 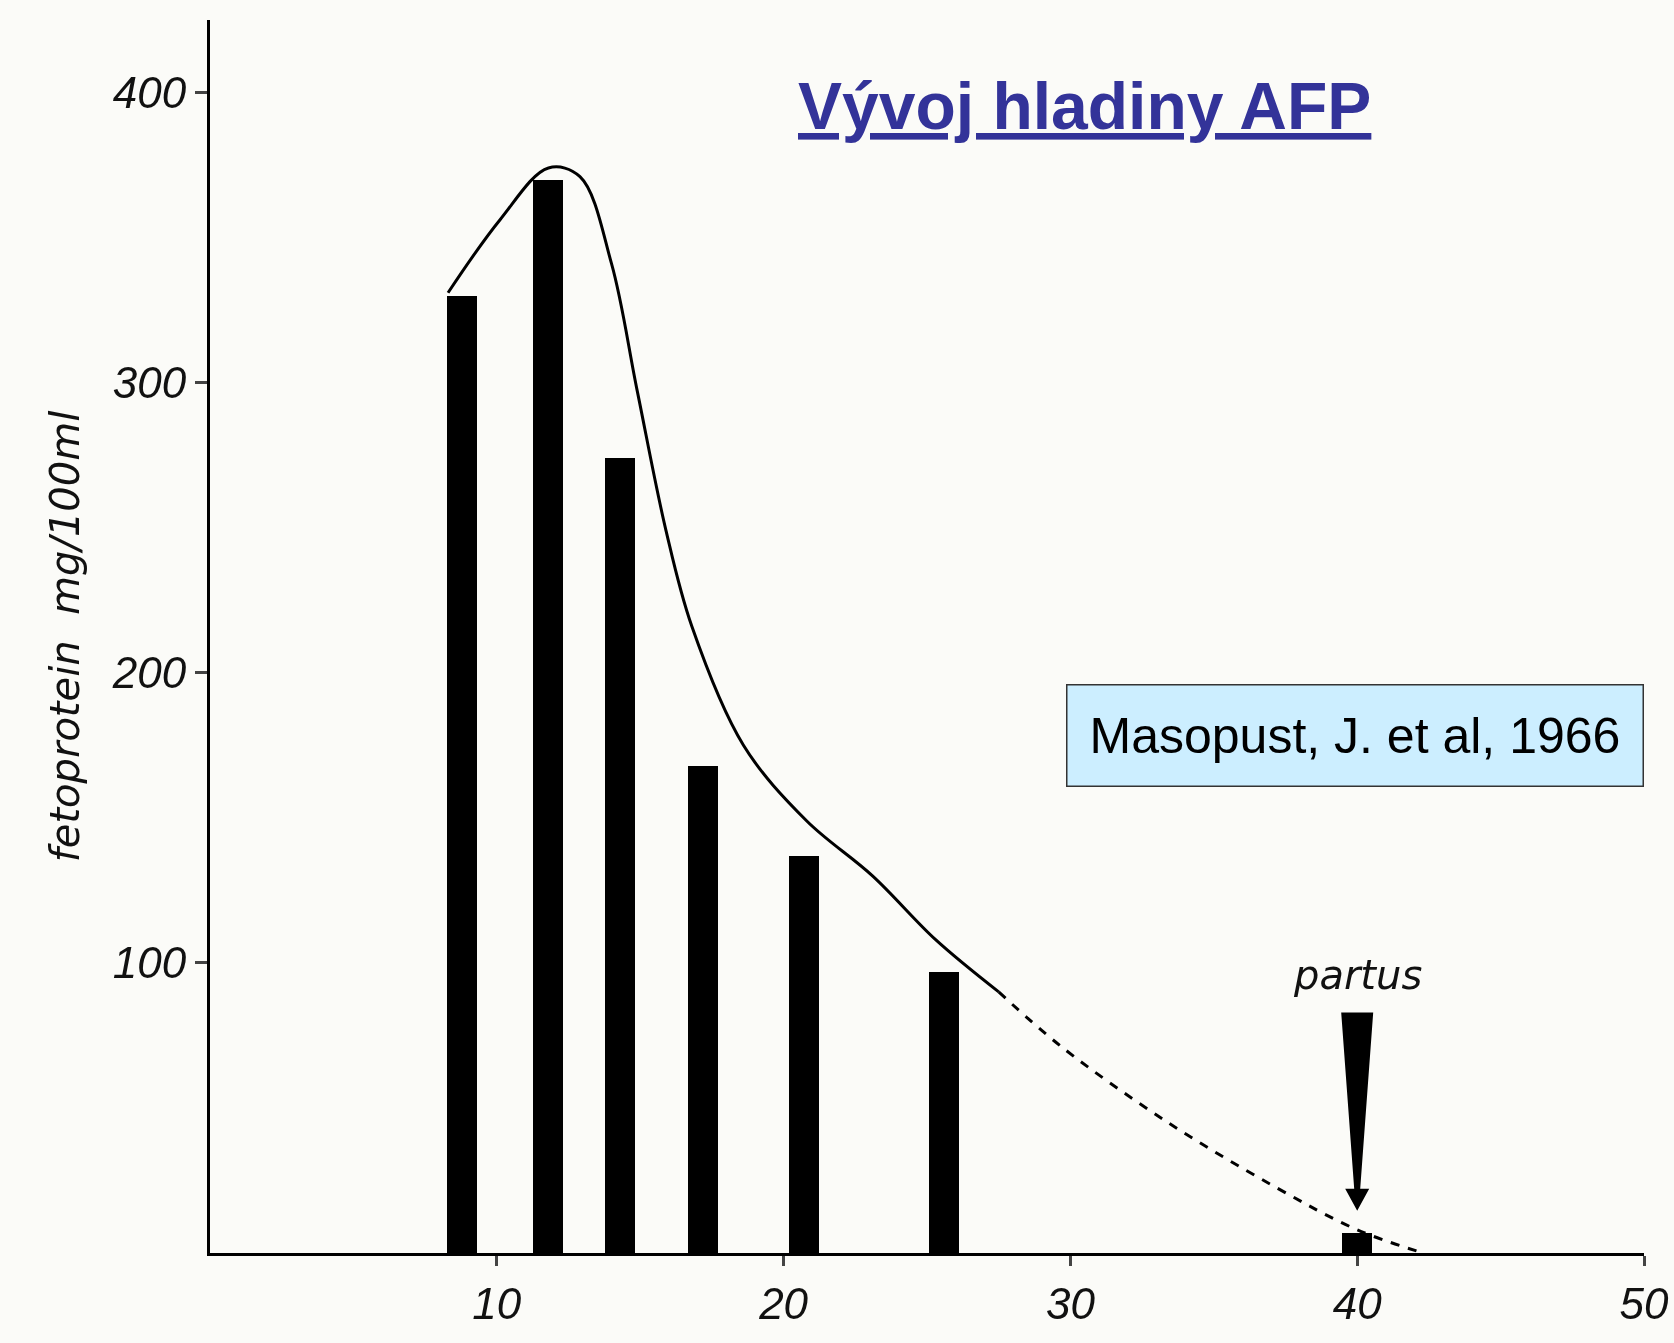 What do you see at coordinates (149, 673) in the screenshot?
I see `y-tick-label: 200` at bounding box center [149, 673].